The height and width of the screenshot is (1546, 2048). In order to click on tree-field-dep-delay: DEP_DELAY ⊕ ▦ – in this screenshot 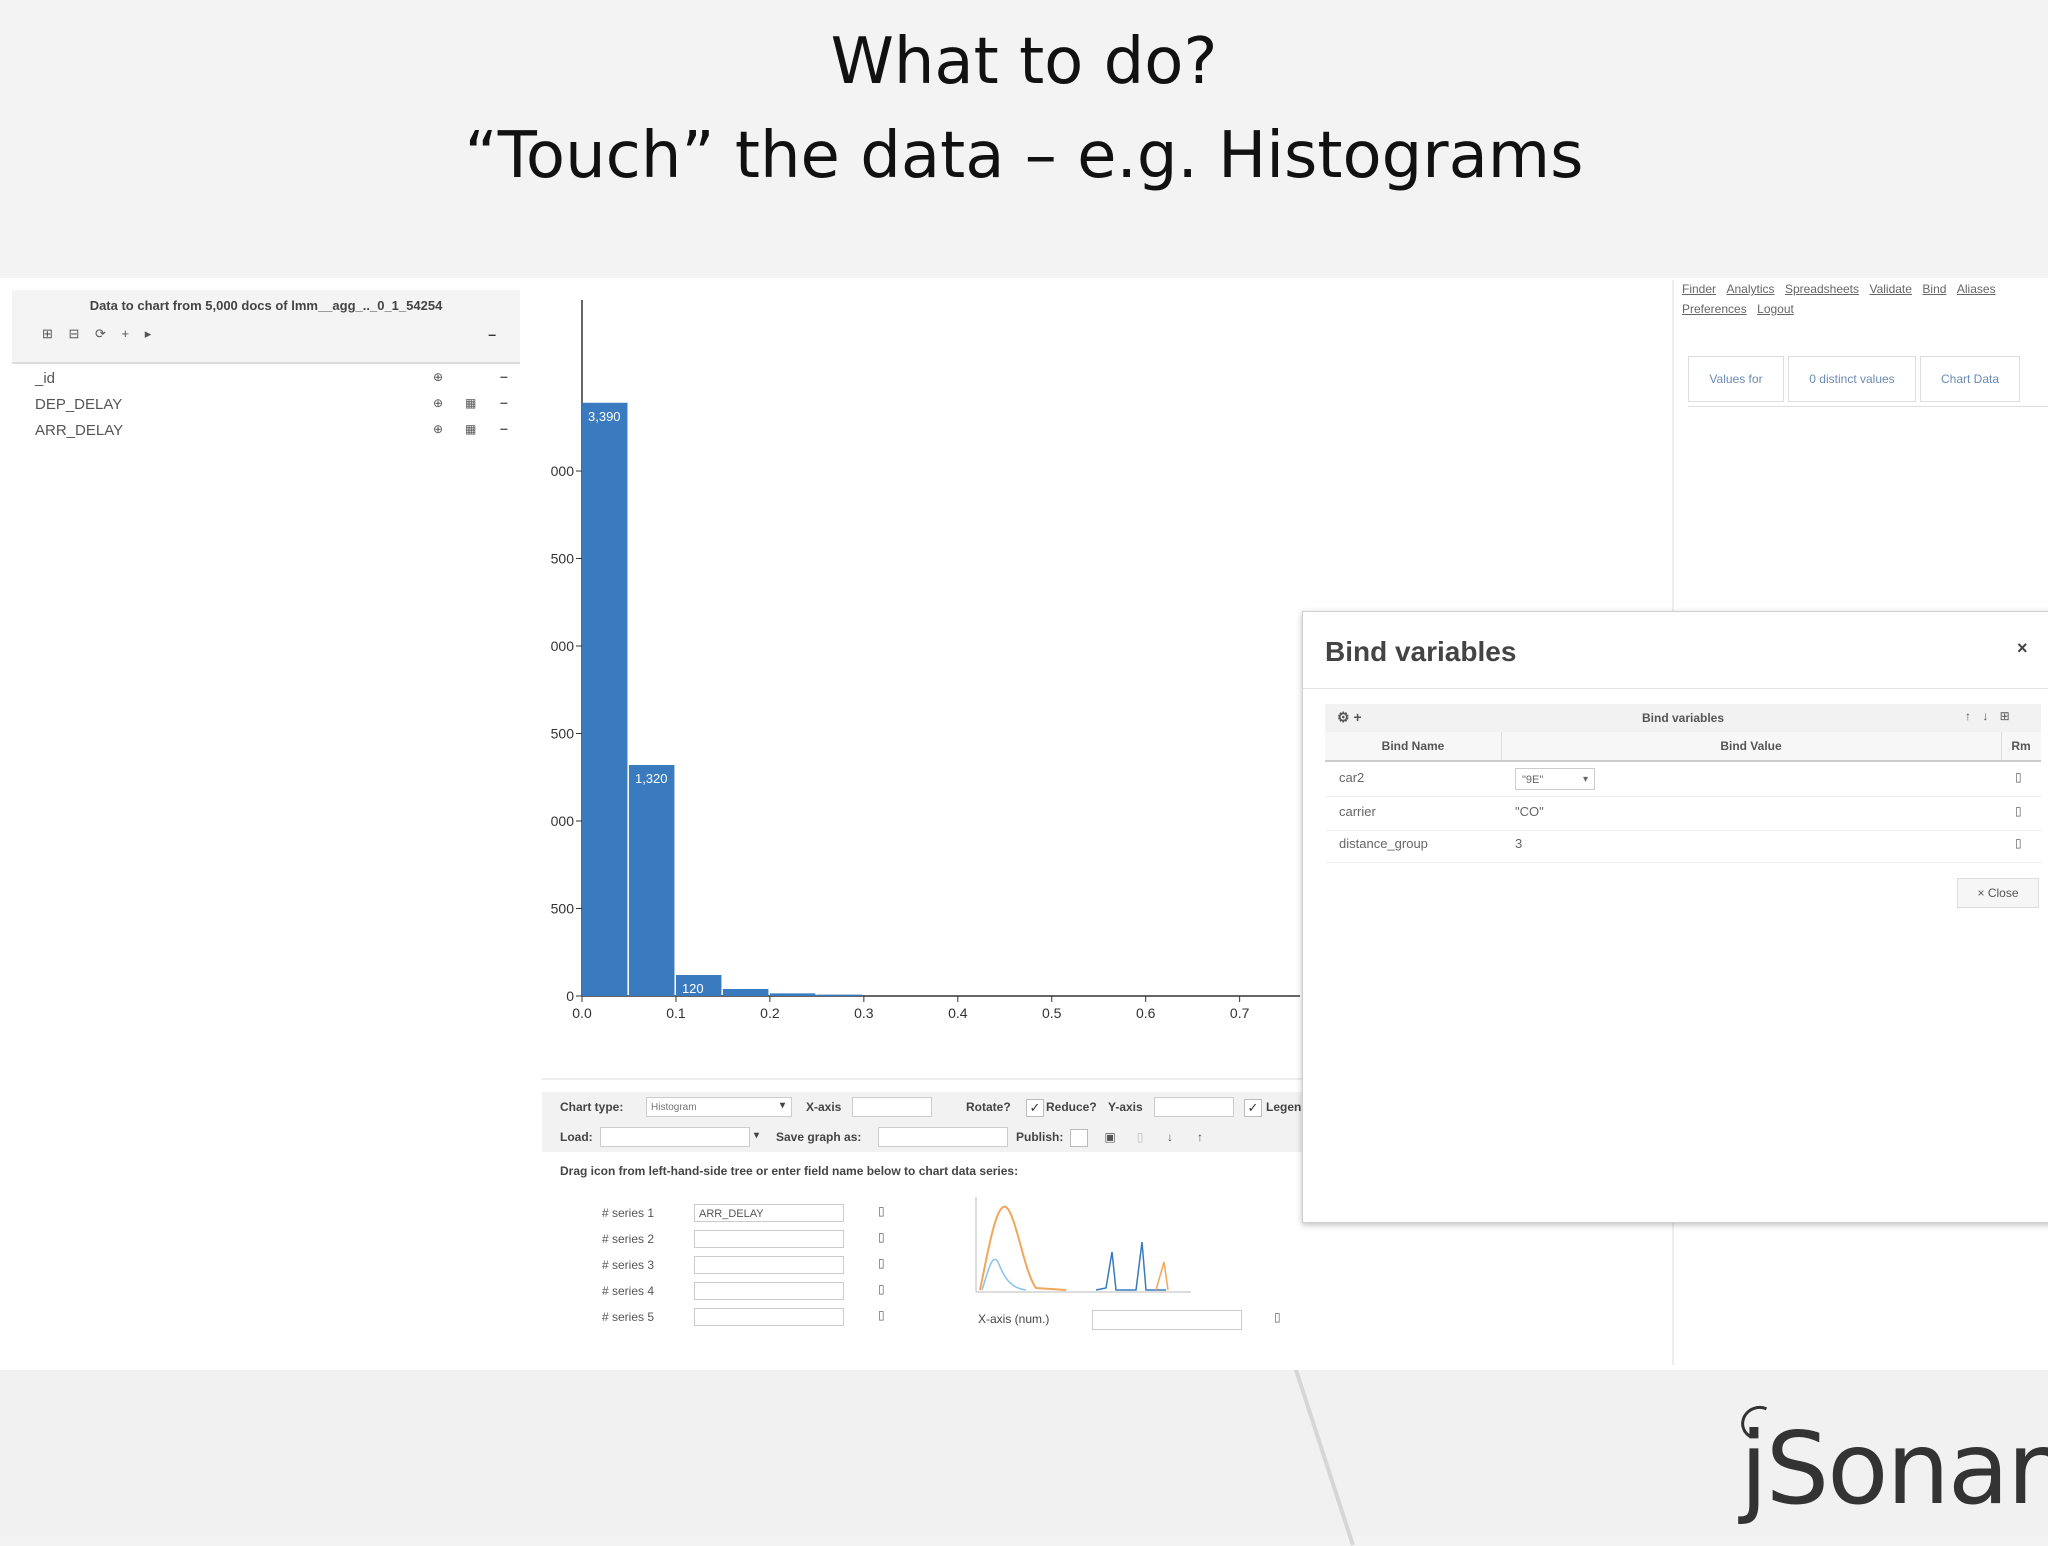, I will do `click(275, 405)`.